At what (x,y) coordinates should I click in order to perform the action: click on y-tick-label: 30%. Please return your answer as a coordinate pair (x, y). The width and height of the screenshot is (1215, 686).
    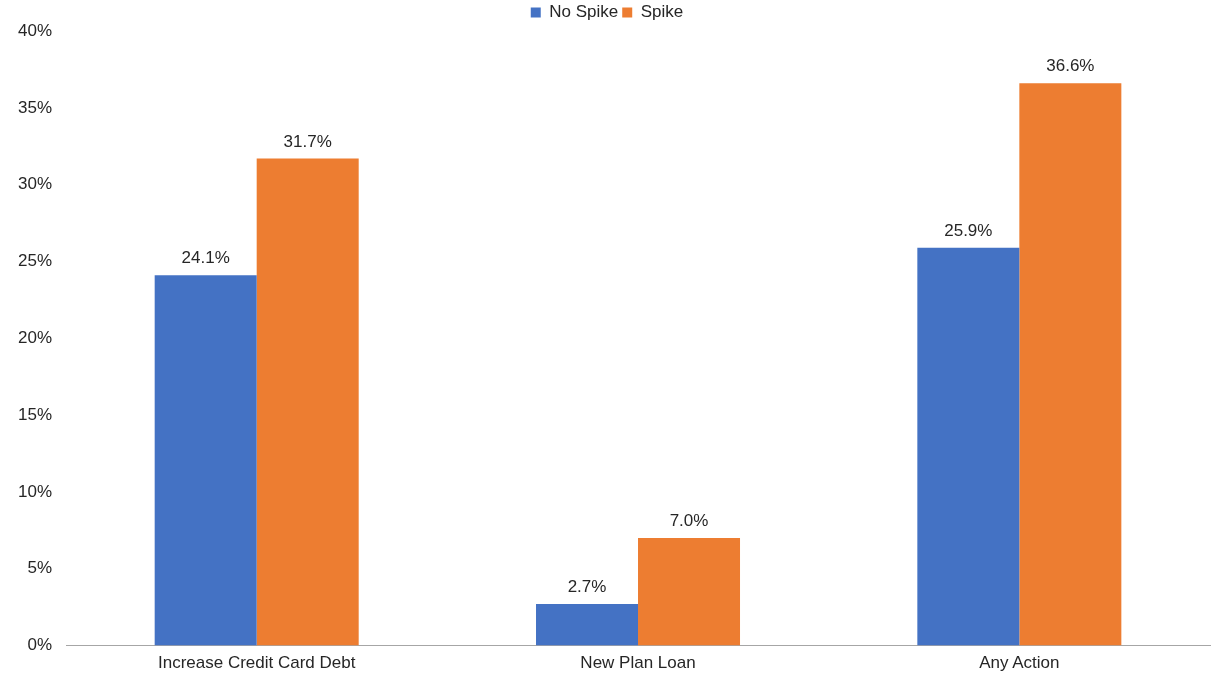
    Looking at the image, I should click on (35, 184).